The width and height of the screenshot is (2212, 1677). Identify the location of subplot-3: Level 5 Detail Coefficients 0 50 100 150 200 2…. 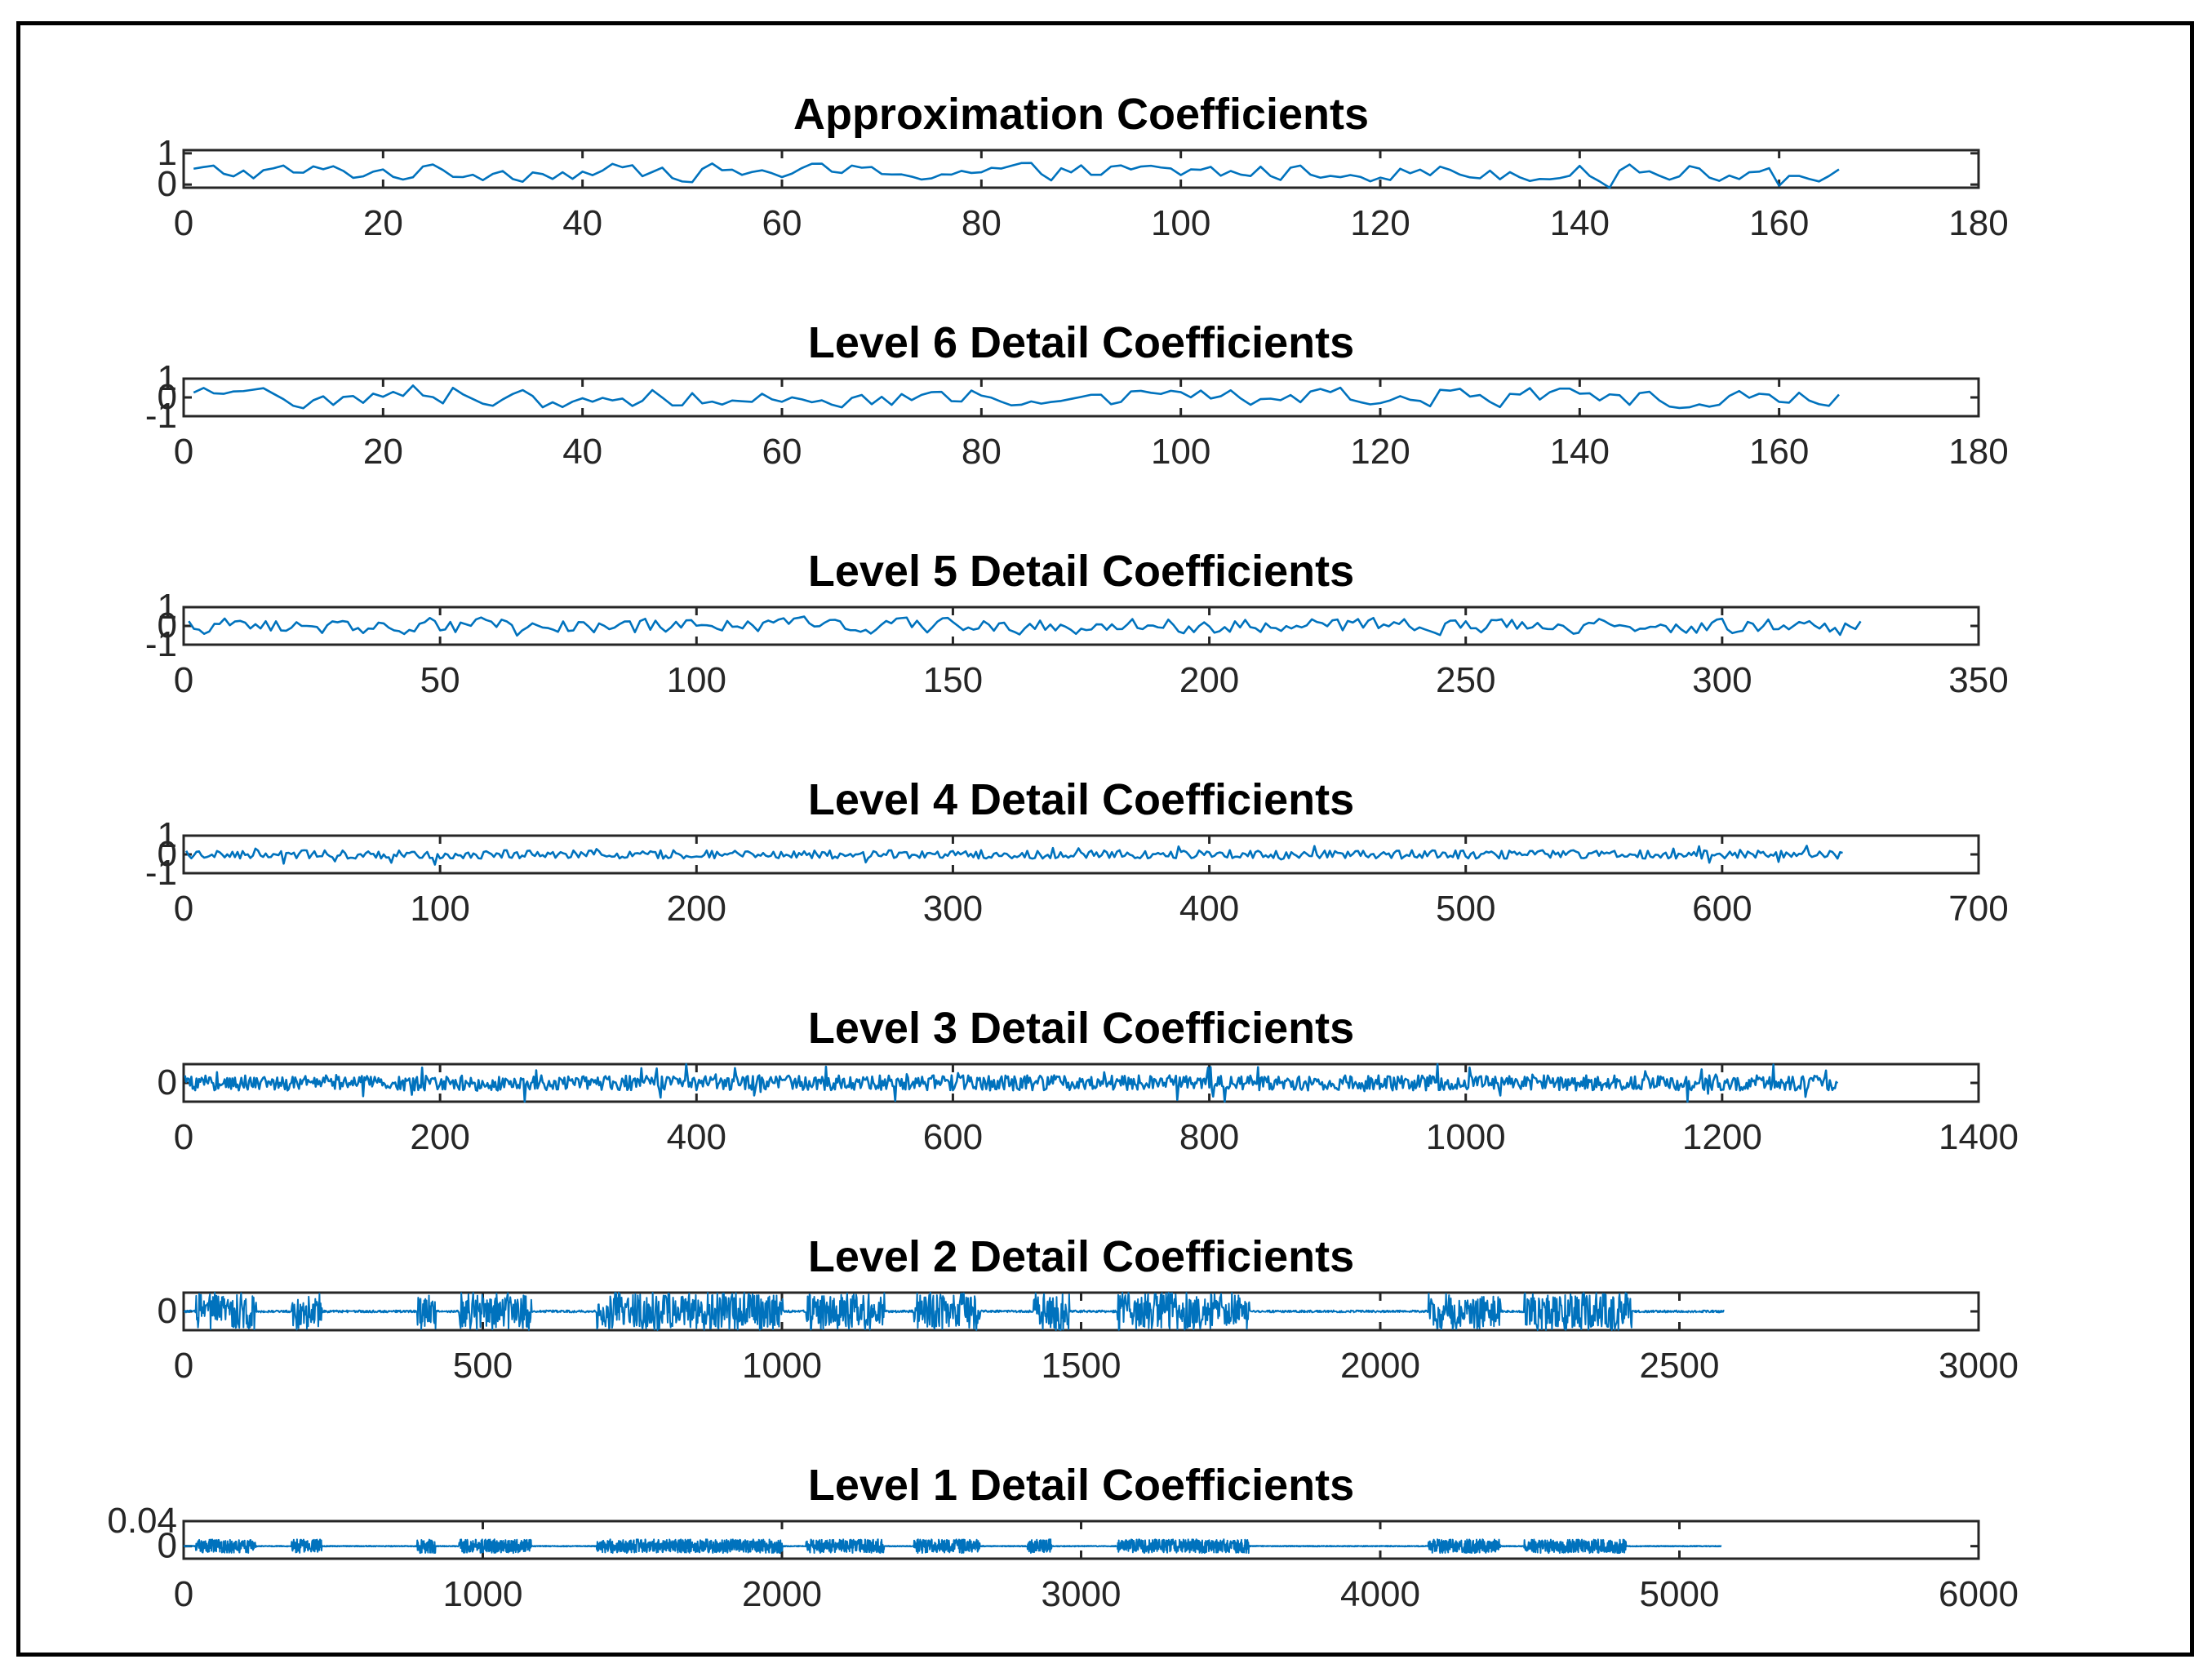
(1077, 623).